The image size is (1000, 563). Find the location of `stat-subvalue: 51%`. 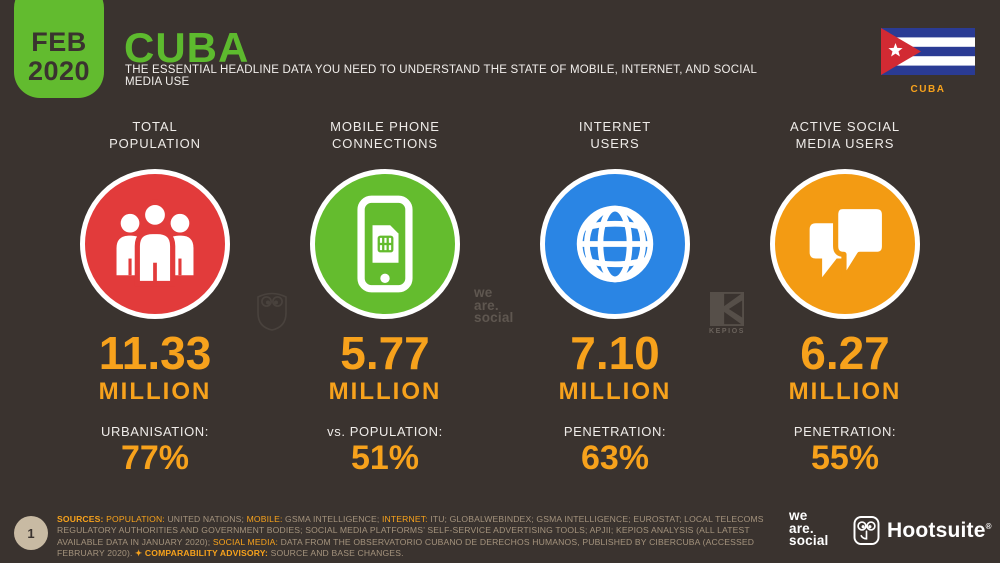

stat-subvalue: 51% is located at coordinates (385, 458).